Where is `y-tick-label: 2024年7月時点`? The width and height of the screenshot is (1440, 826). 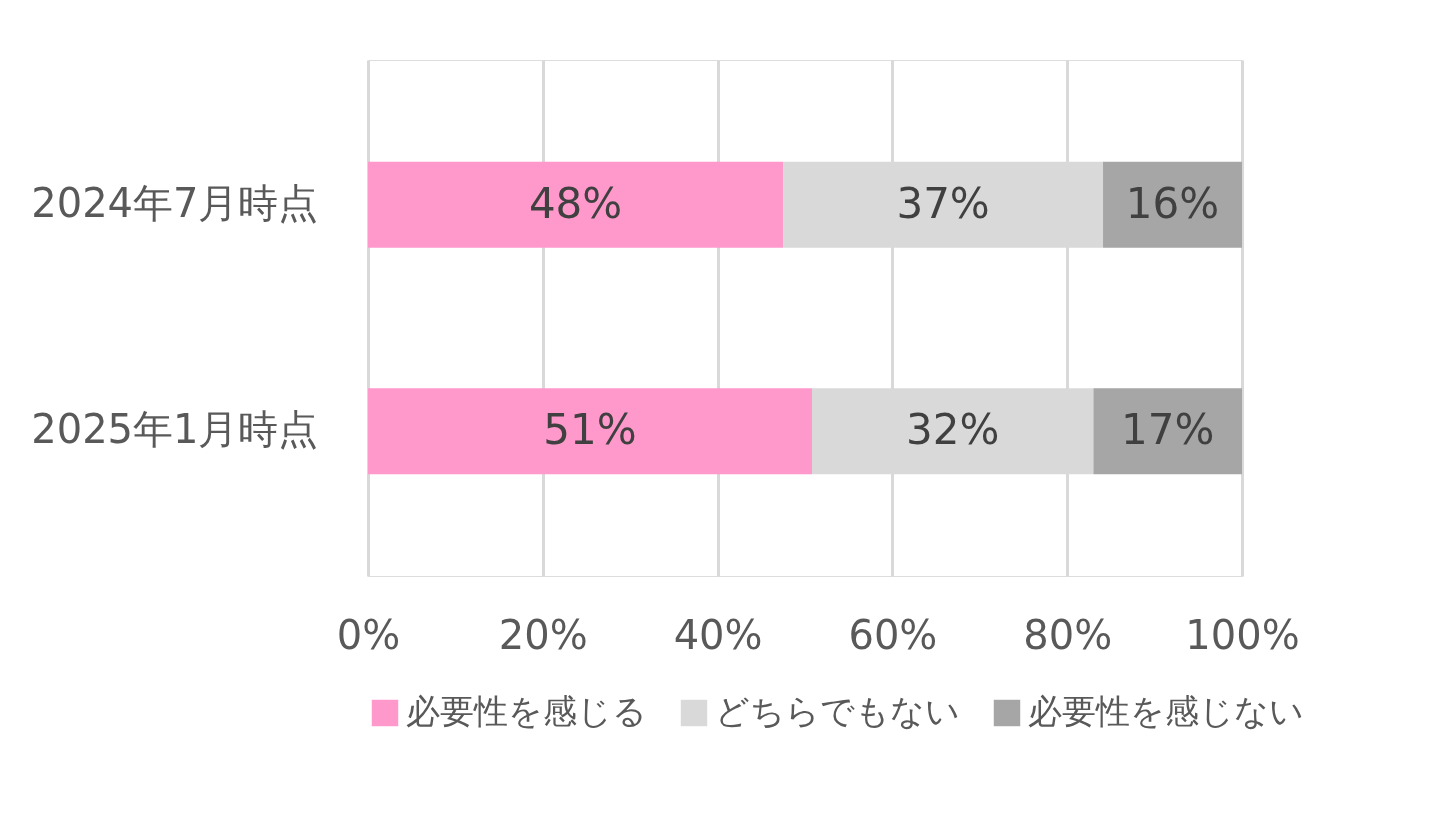
y-tick-label: 2024年7月時点 is located at coordinates (175, 202).